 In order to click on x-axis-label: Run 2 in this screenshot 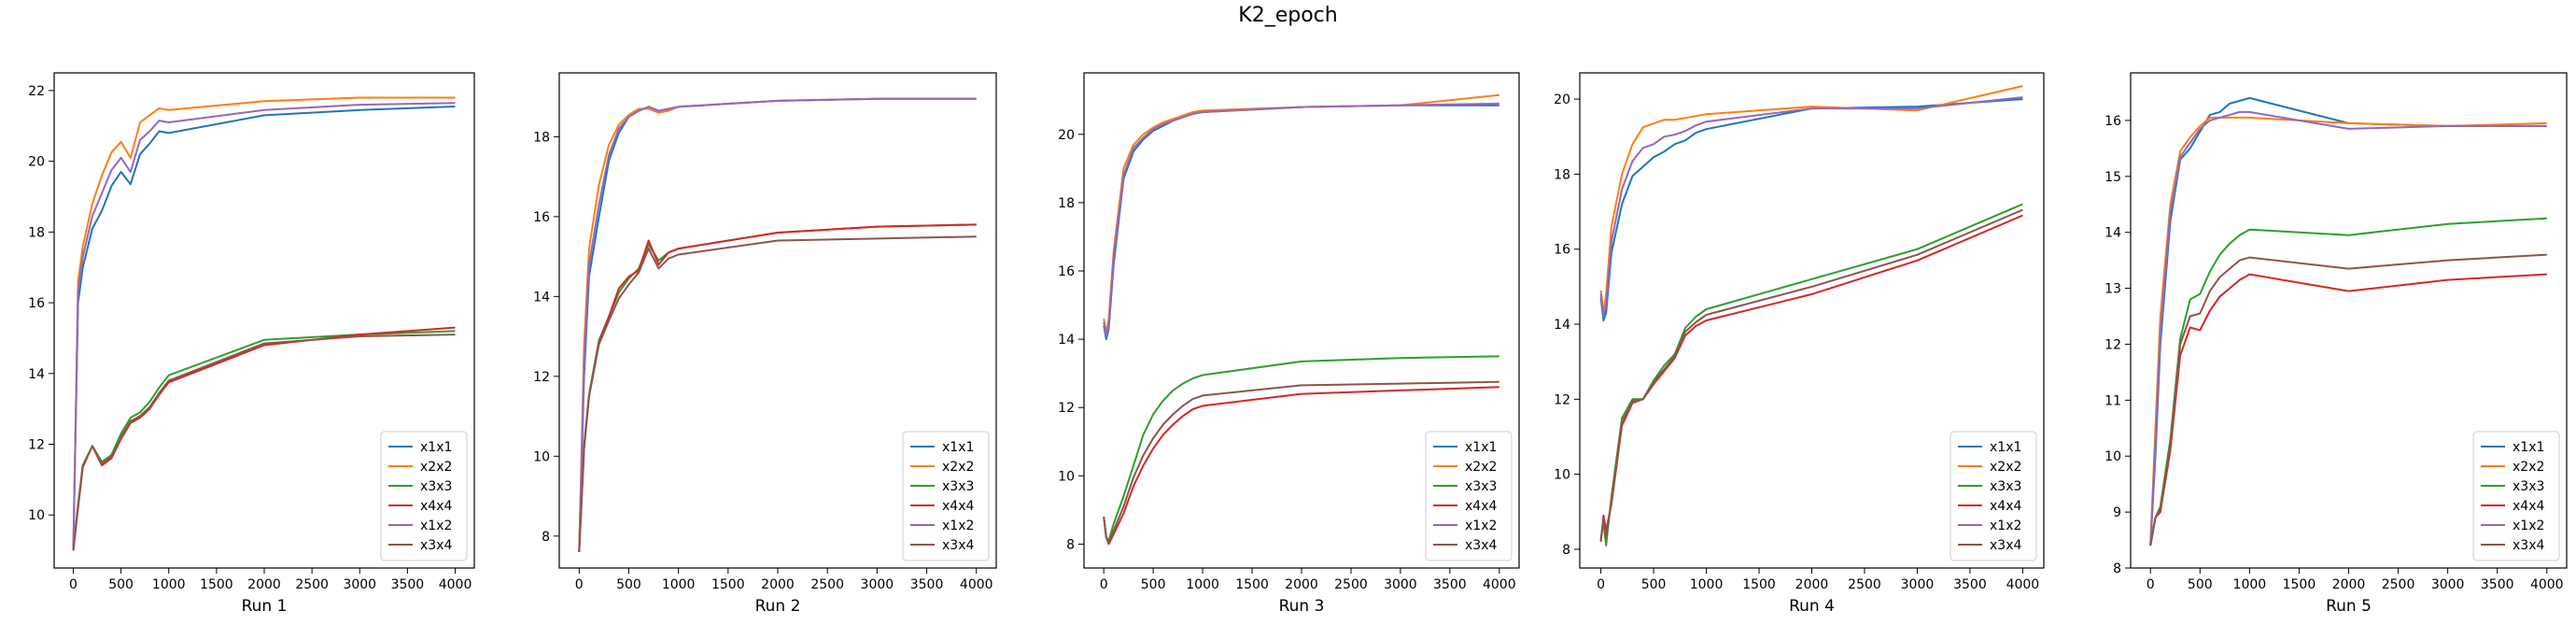, I will do `click(778, 606)`.